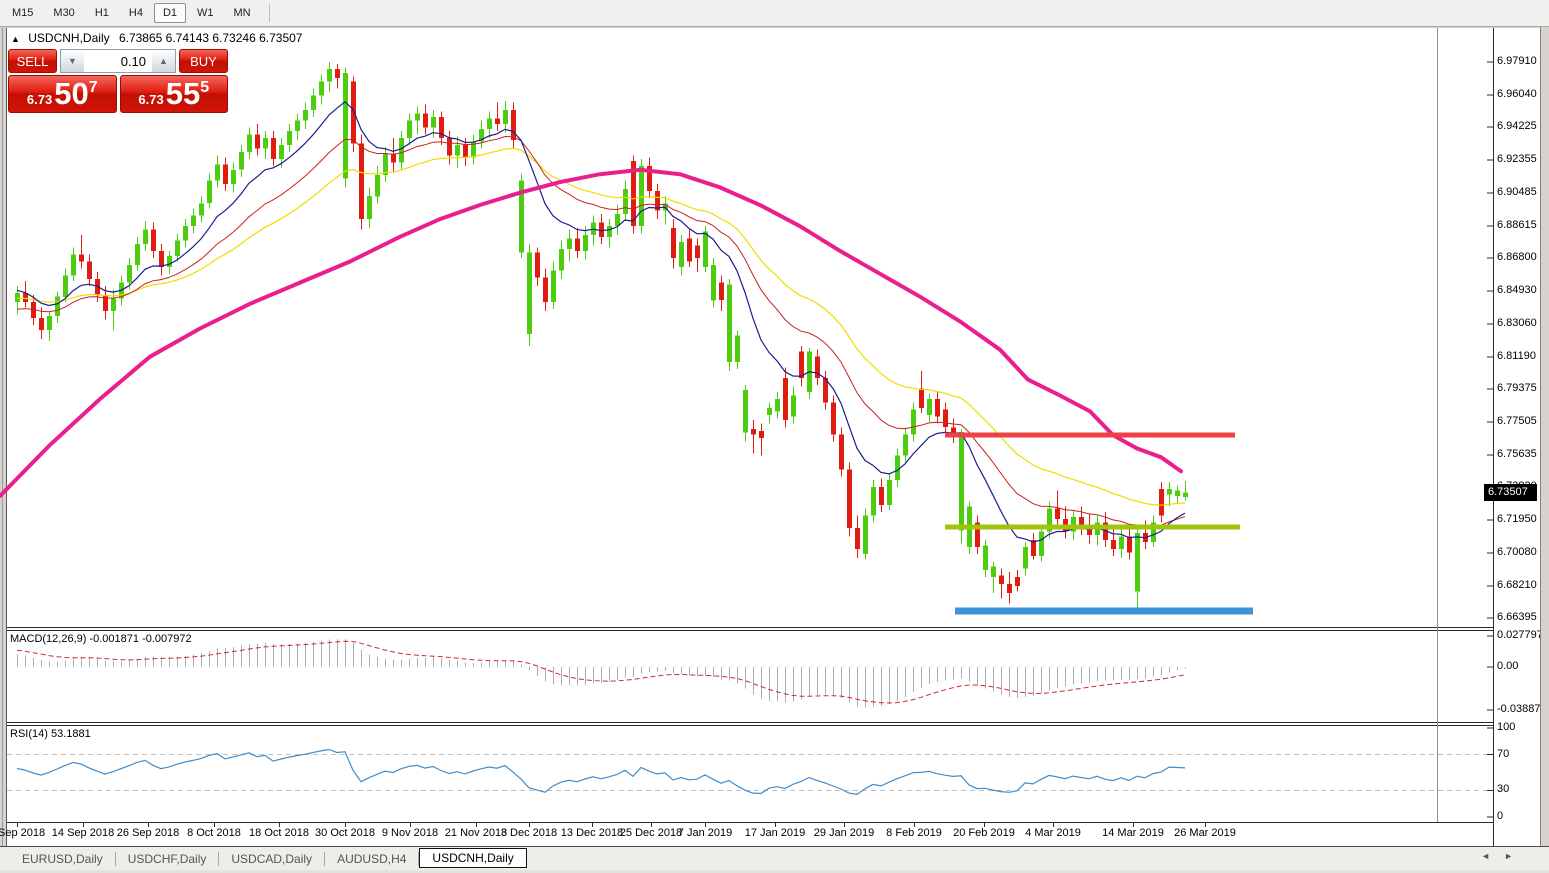 This screenshot has width=1549, height=873. I want to click on time-axis-label: 30 Oct 2018, so click(345, 833).